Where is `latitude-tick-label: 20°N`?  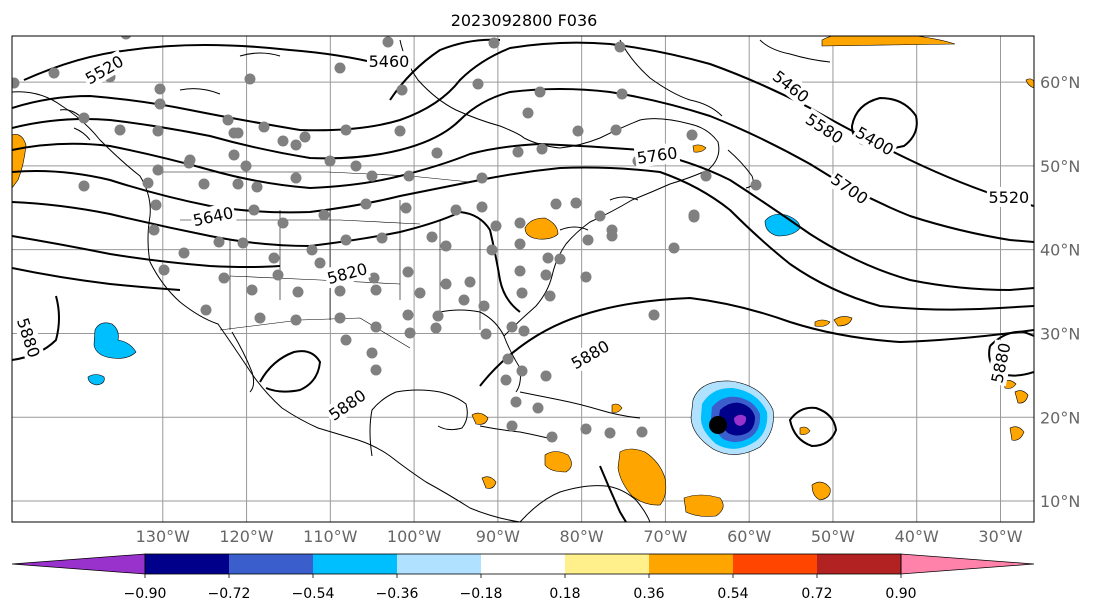 latitude-tick-label: 20°N is located at coordinates (1060, 417).